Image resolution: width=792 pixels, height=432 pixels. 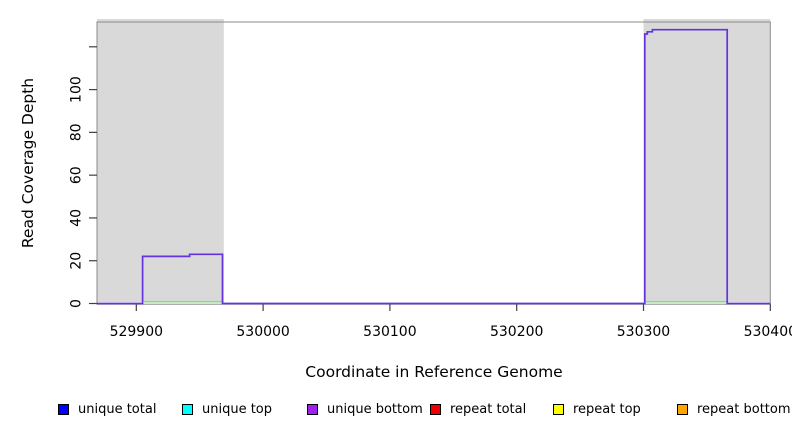 What do you see at coordinates (451, 322) in the screenshot?
I see `x-axis: 529900 530000 530100 530200 530300 530400` at bounding box center [451, 322].